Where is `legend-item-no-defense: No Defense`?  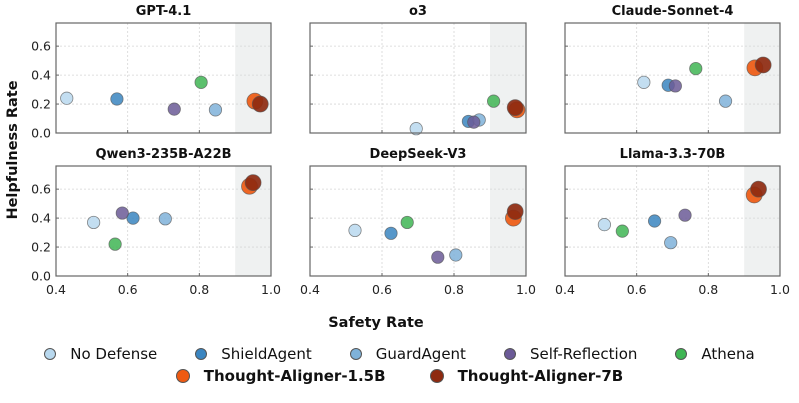
legend-item-no-defense: No Defense is located at coordinates (100, 354).